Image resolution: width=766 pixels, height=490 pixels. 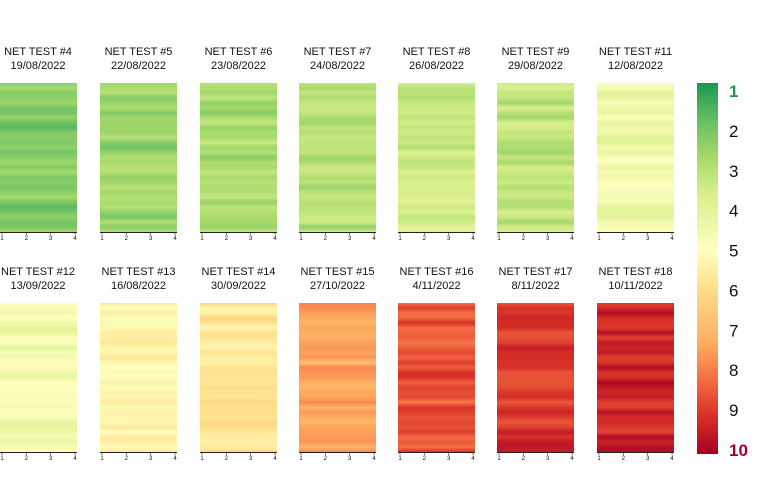 What do you see at coordinates (138, 66) in the screenshot?
I see `panel-date: 22/08/2022` at bounding box center [138, 66].